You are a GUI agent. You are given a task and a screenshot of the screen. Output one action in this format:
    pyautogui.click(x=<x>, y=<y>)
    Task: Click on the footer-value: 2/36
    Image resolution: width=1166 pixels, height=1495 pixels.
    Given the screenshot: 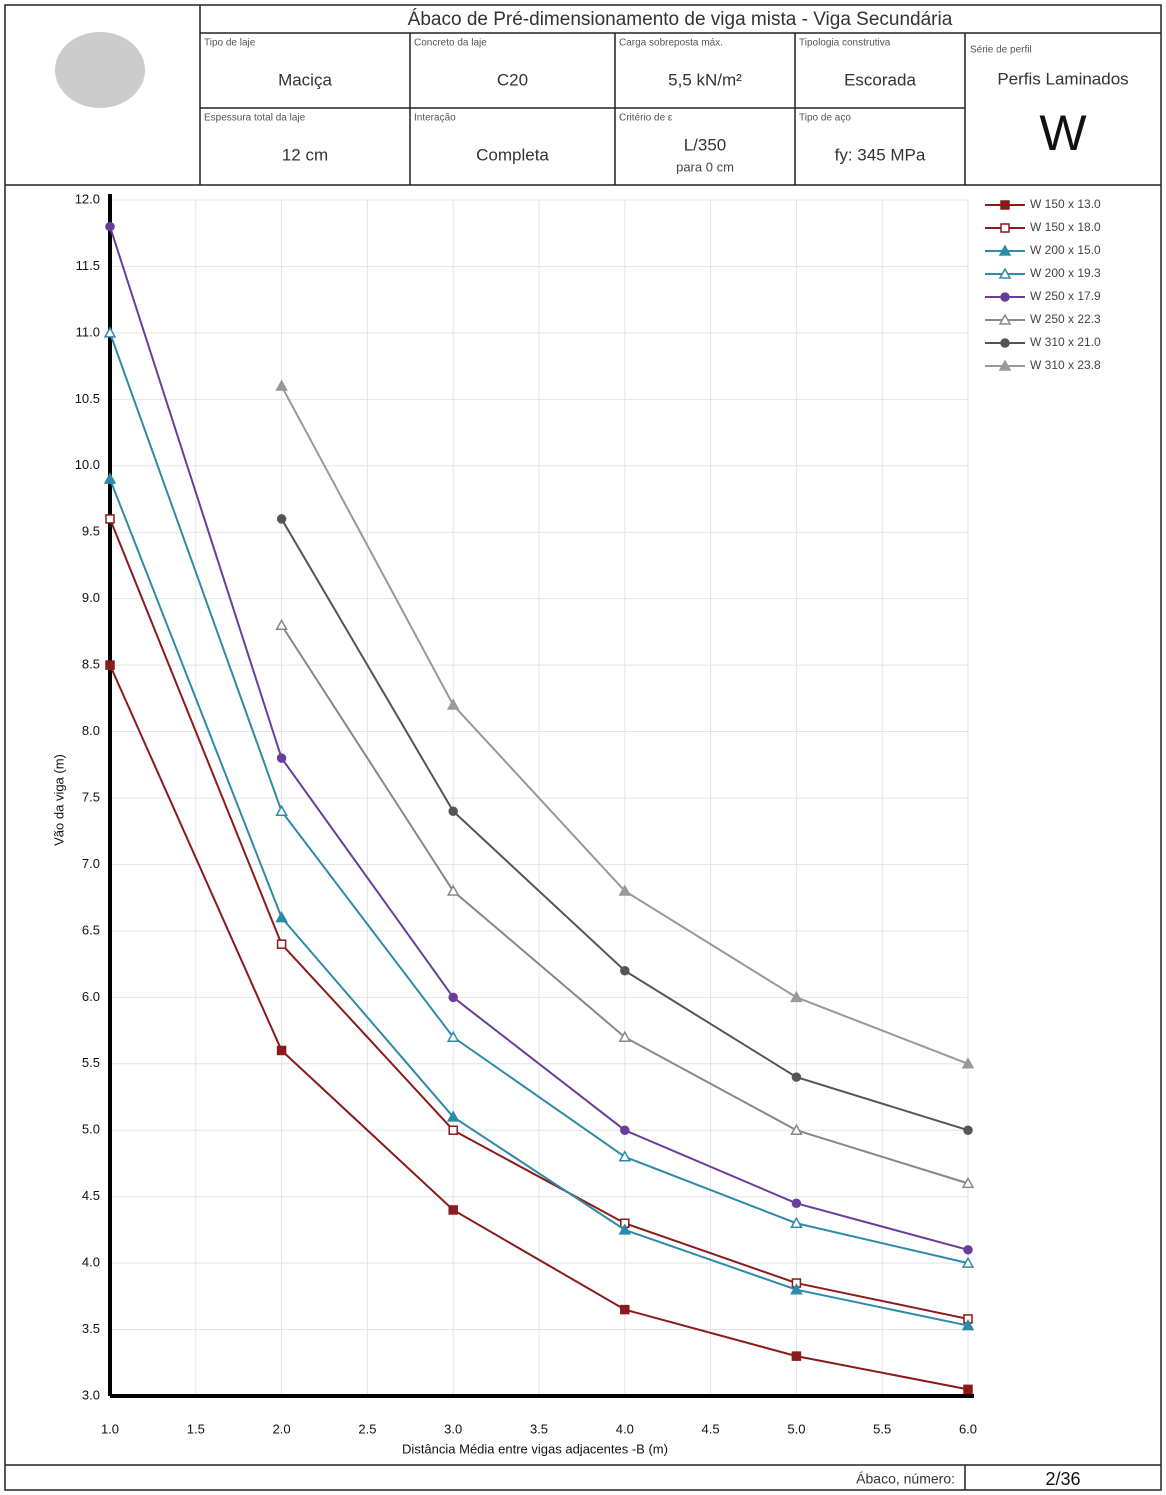 What is the action you would take?
    pyautogui.click(x=1062, y=1479)
    